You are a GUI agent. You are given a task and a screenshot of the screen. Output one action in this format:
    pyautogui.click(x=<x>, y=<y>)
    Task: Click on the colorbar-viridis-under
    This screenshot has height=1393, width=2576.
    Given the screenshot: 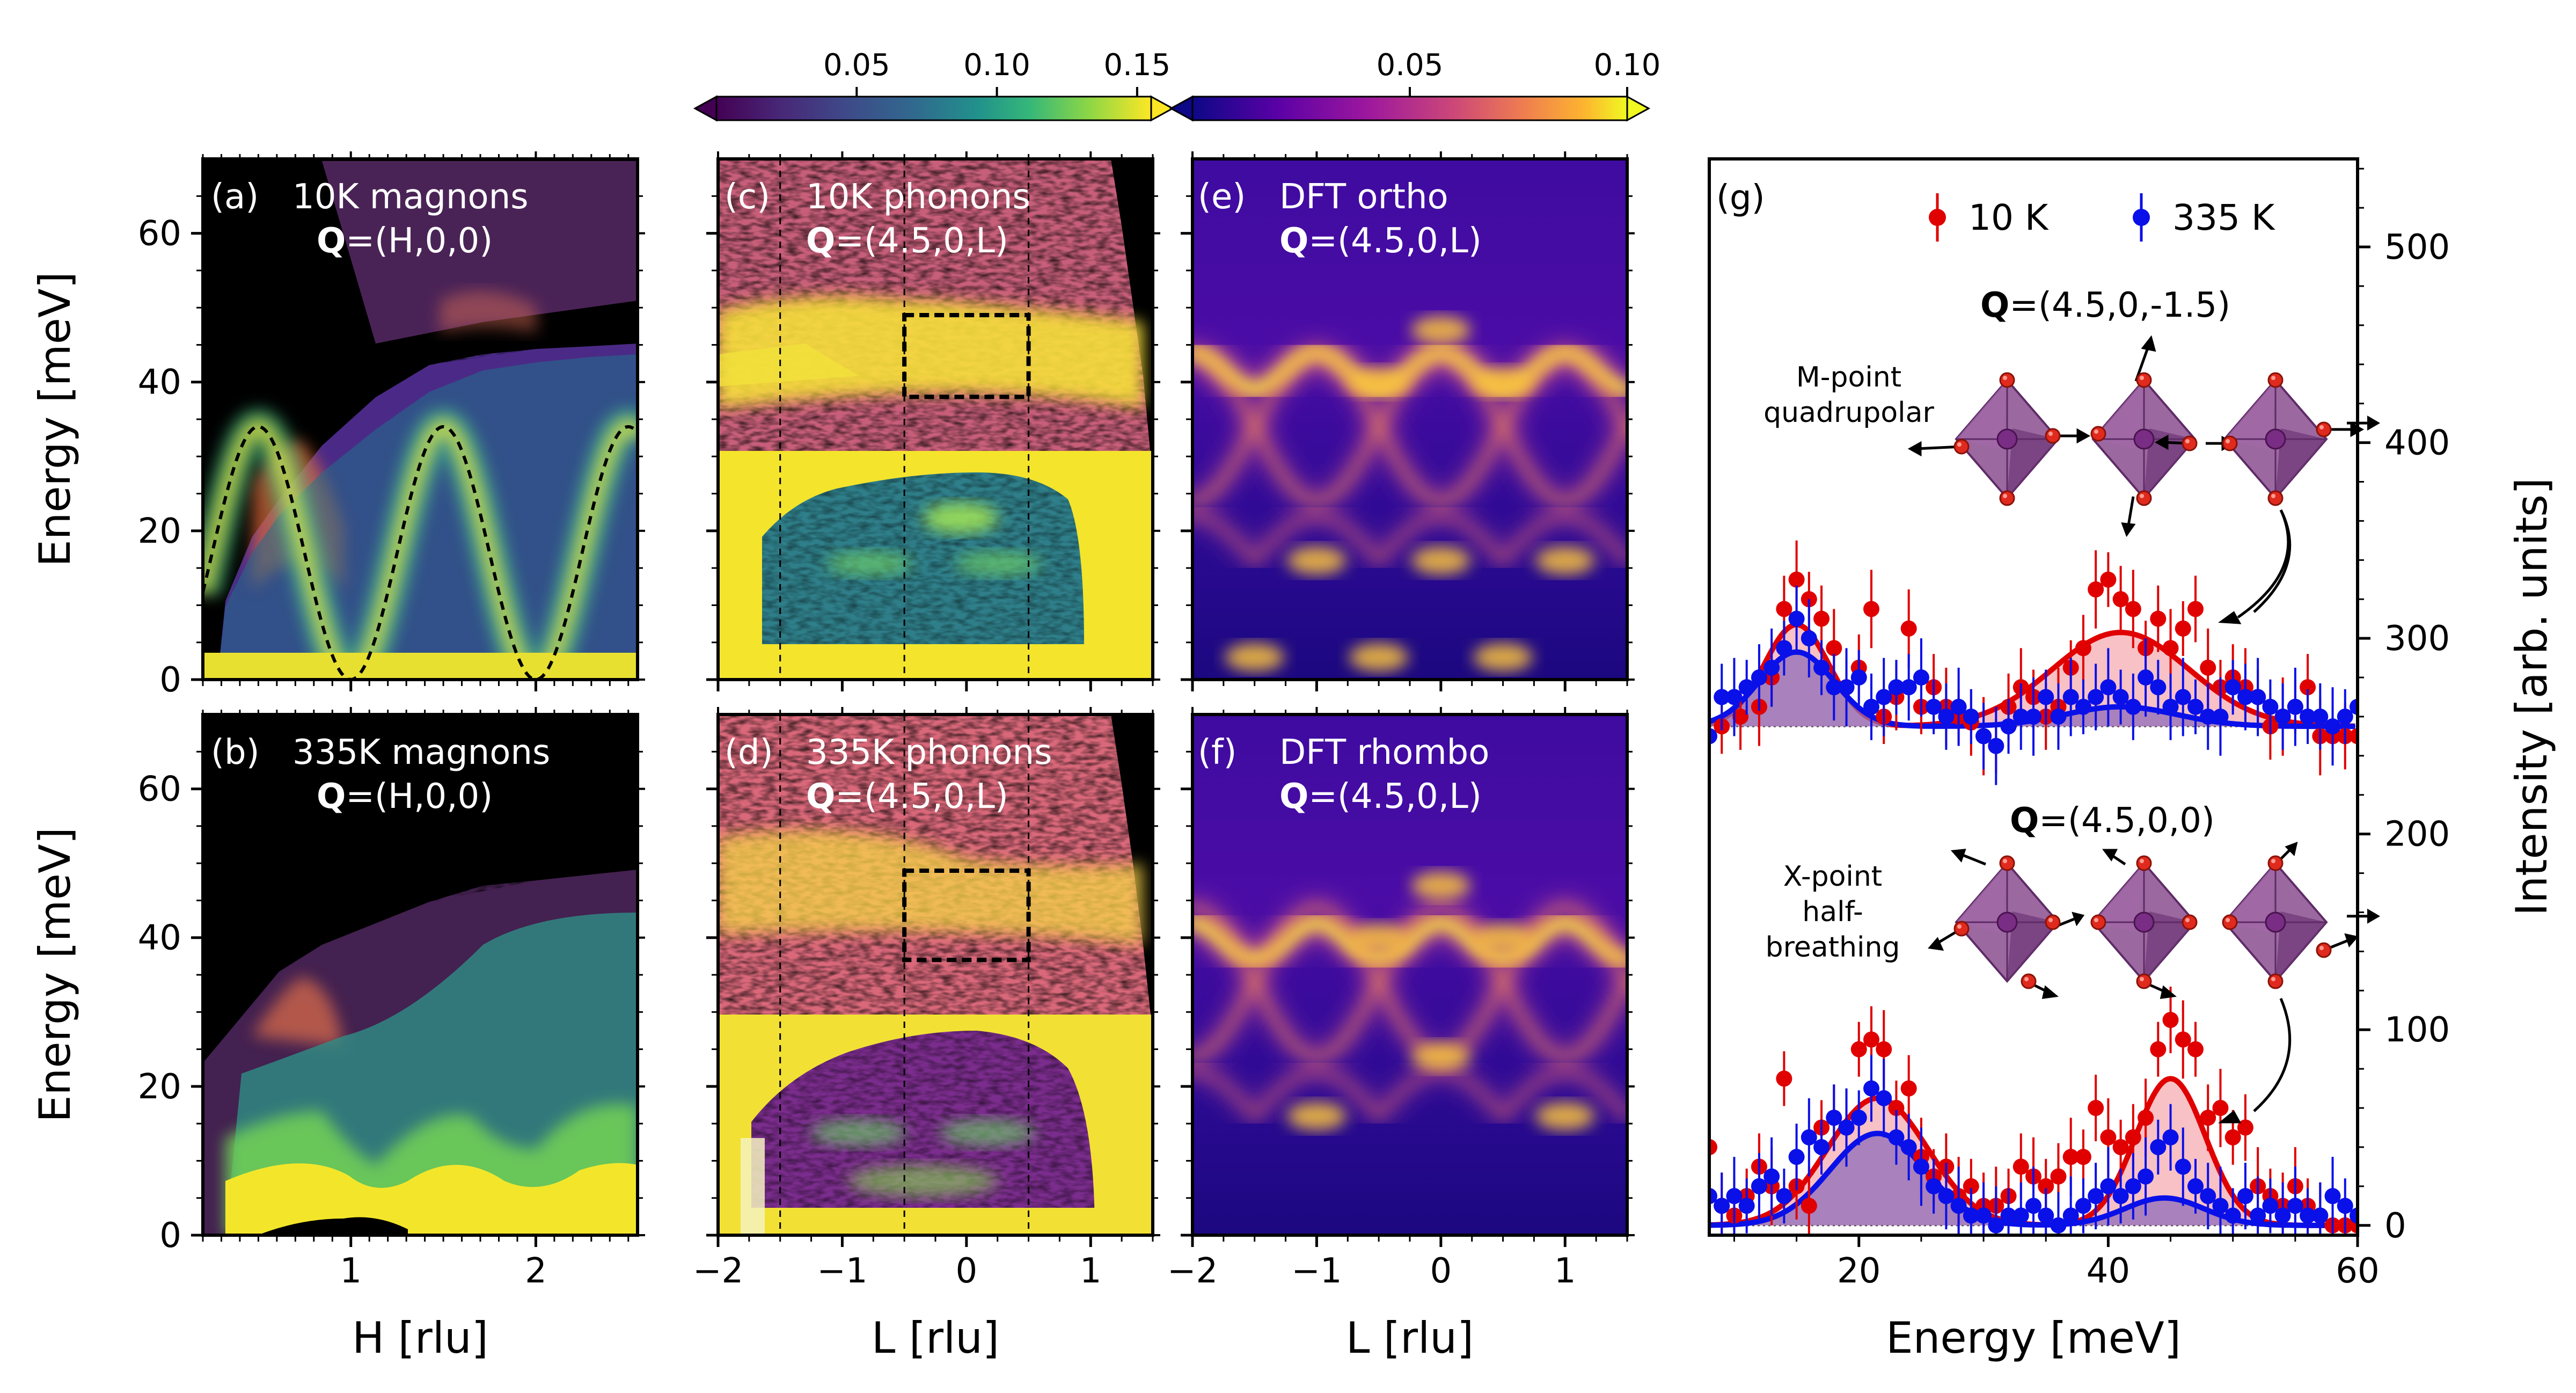 What is the action you would take?
    pyautogui.click(x=705, y=109)
    